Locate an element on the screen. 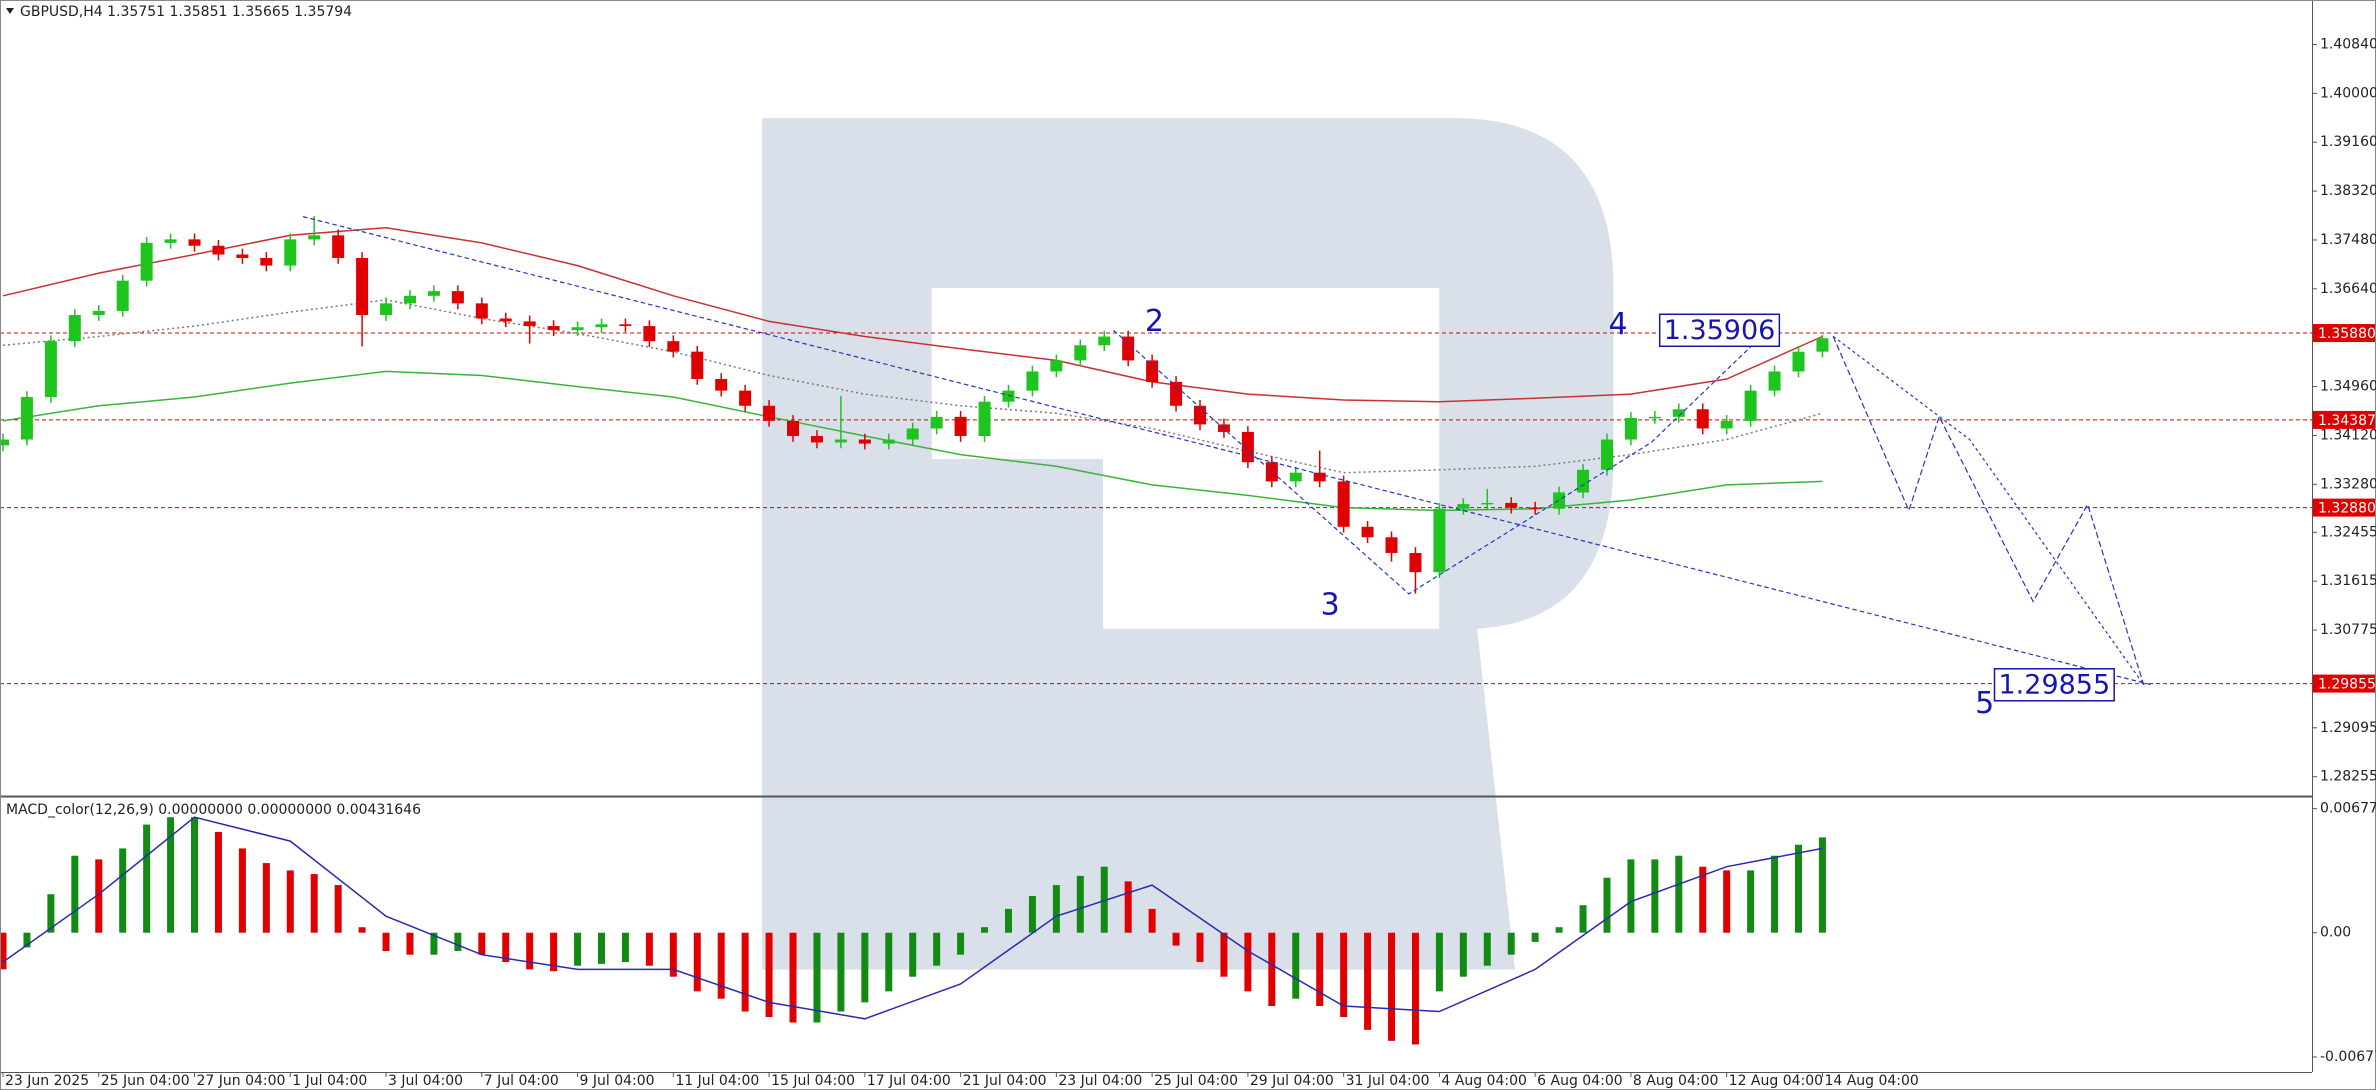  x-tick-label: 4 Aug 04:00 is located at coordinates (1484, 1081).